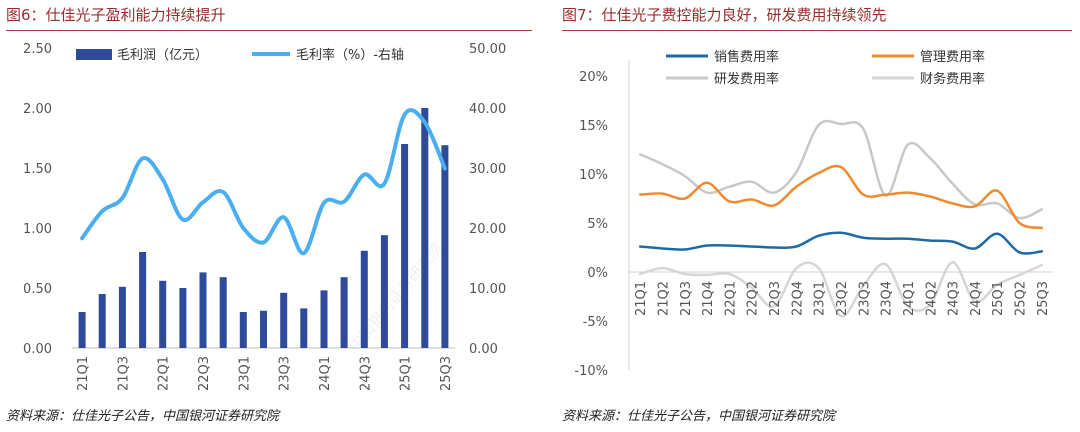 This screenshot has height=432, width=1080. I want to click on right-title-rule, so click(817, 30).